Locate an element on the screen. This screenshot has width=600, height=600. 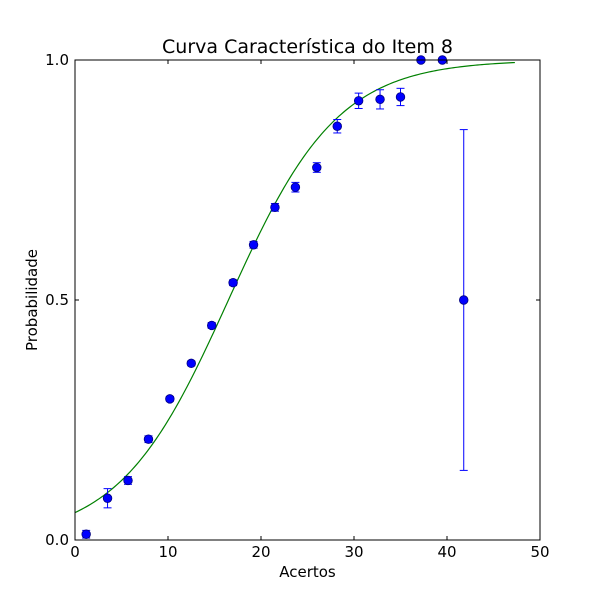
y-tick-label: 0.5 is located at coordinates (57, 300).